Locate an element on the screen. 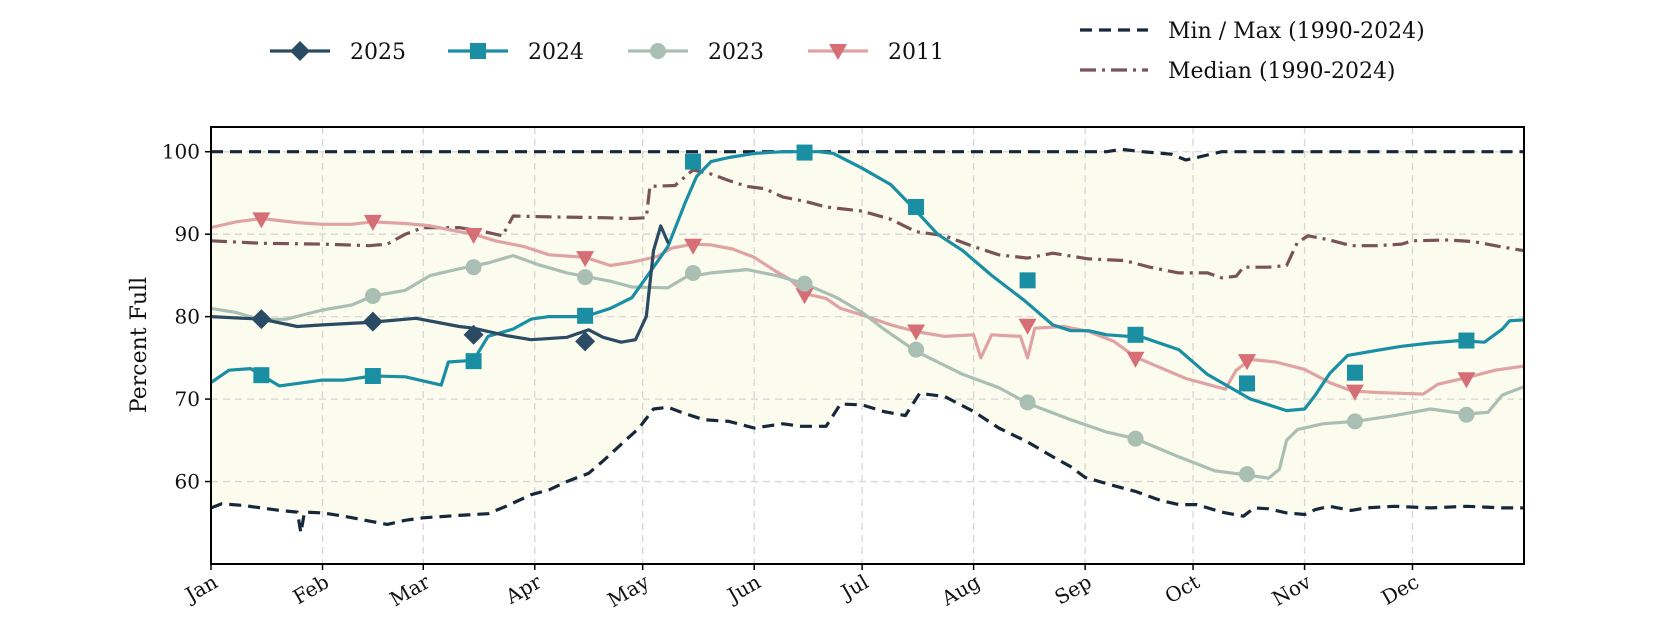  legend-item-2023: 2023 is located at coordinates (696, 52).